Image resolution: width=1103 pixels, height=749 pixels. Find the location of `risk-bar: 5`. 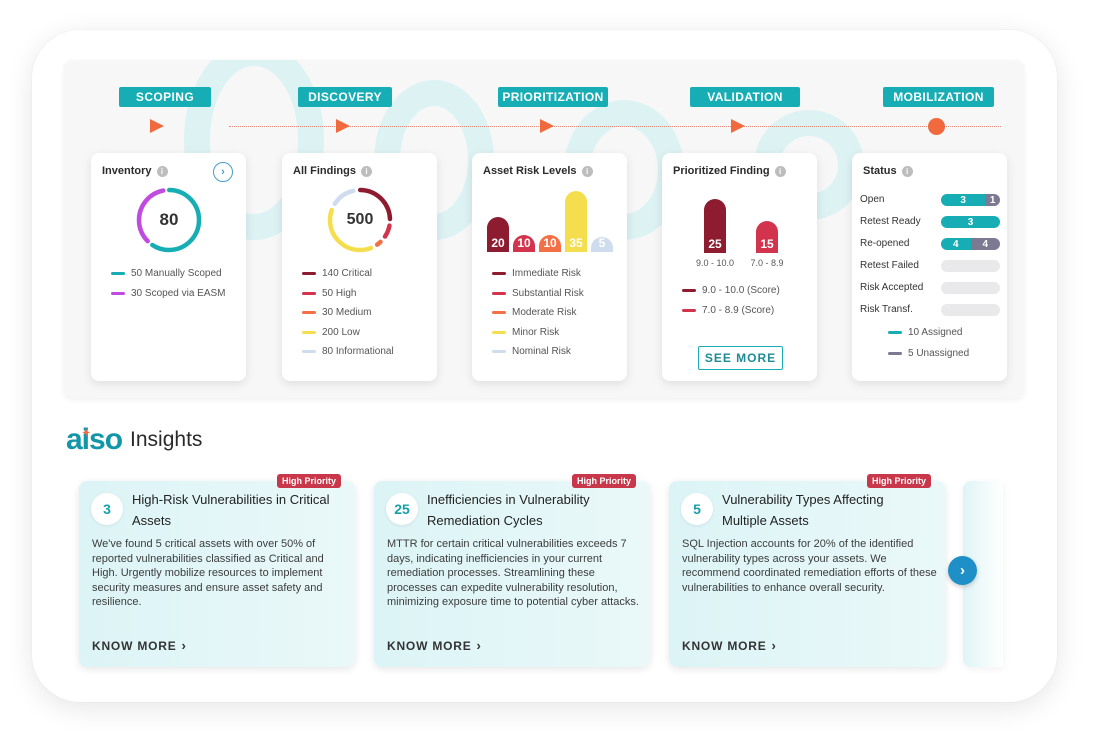

risk-bar: 5 is located at coordinates (602, 244).